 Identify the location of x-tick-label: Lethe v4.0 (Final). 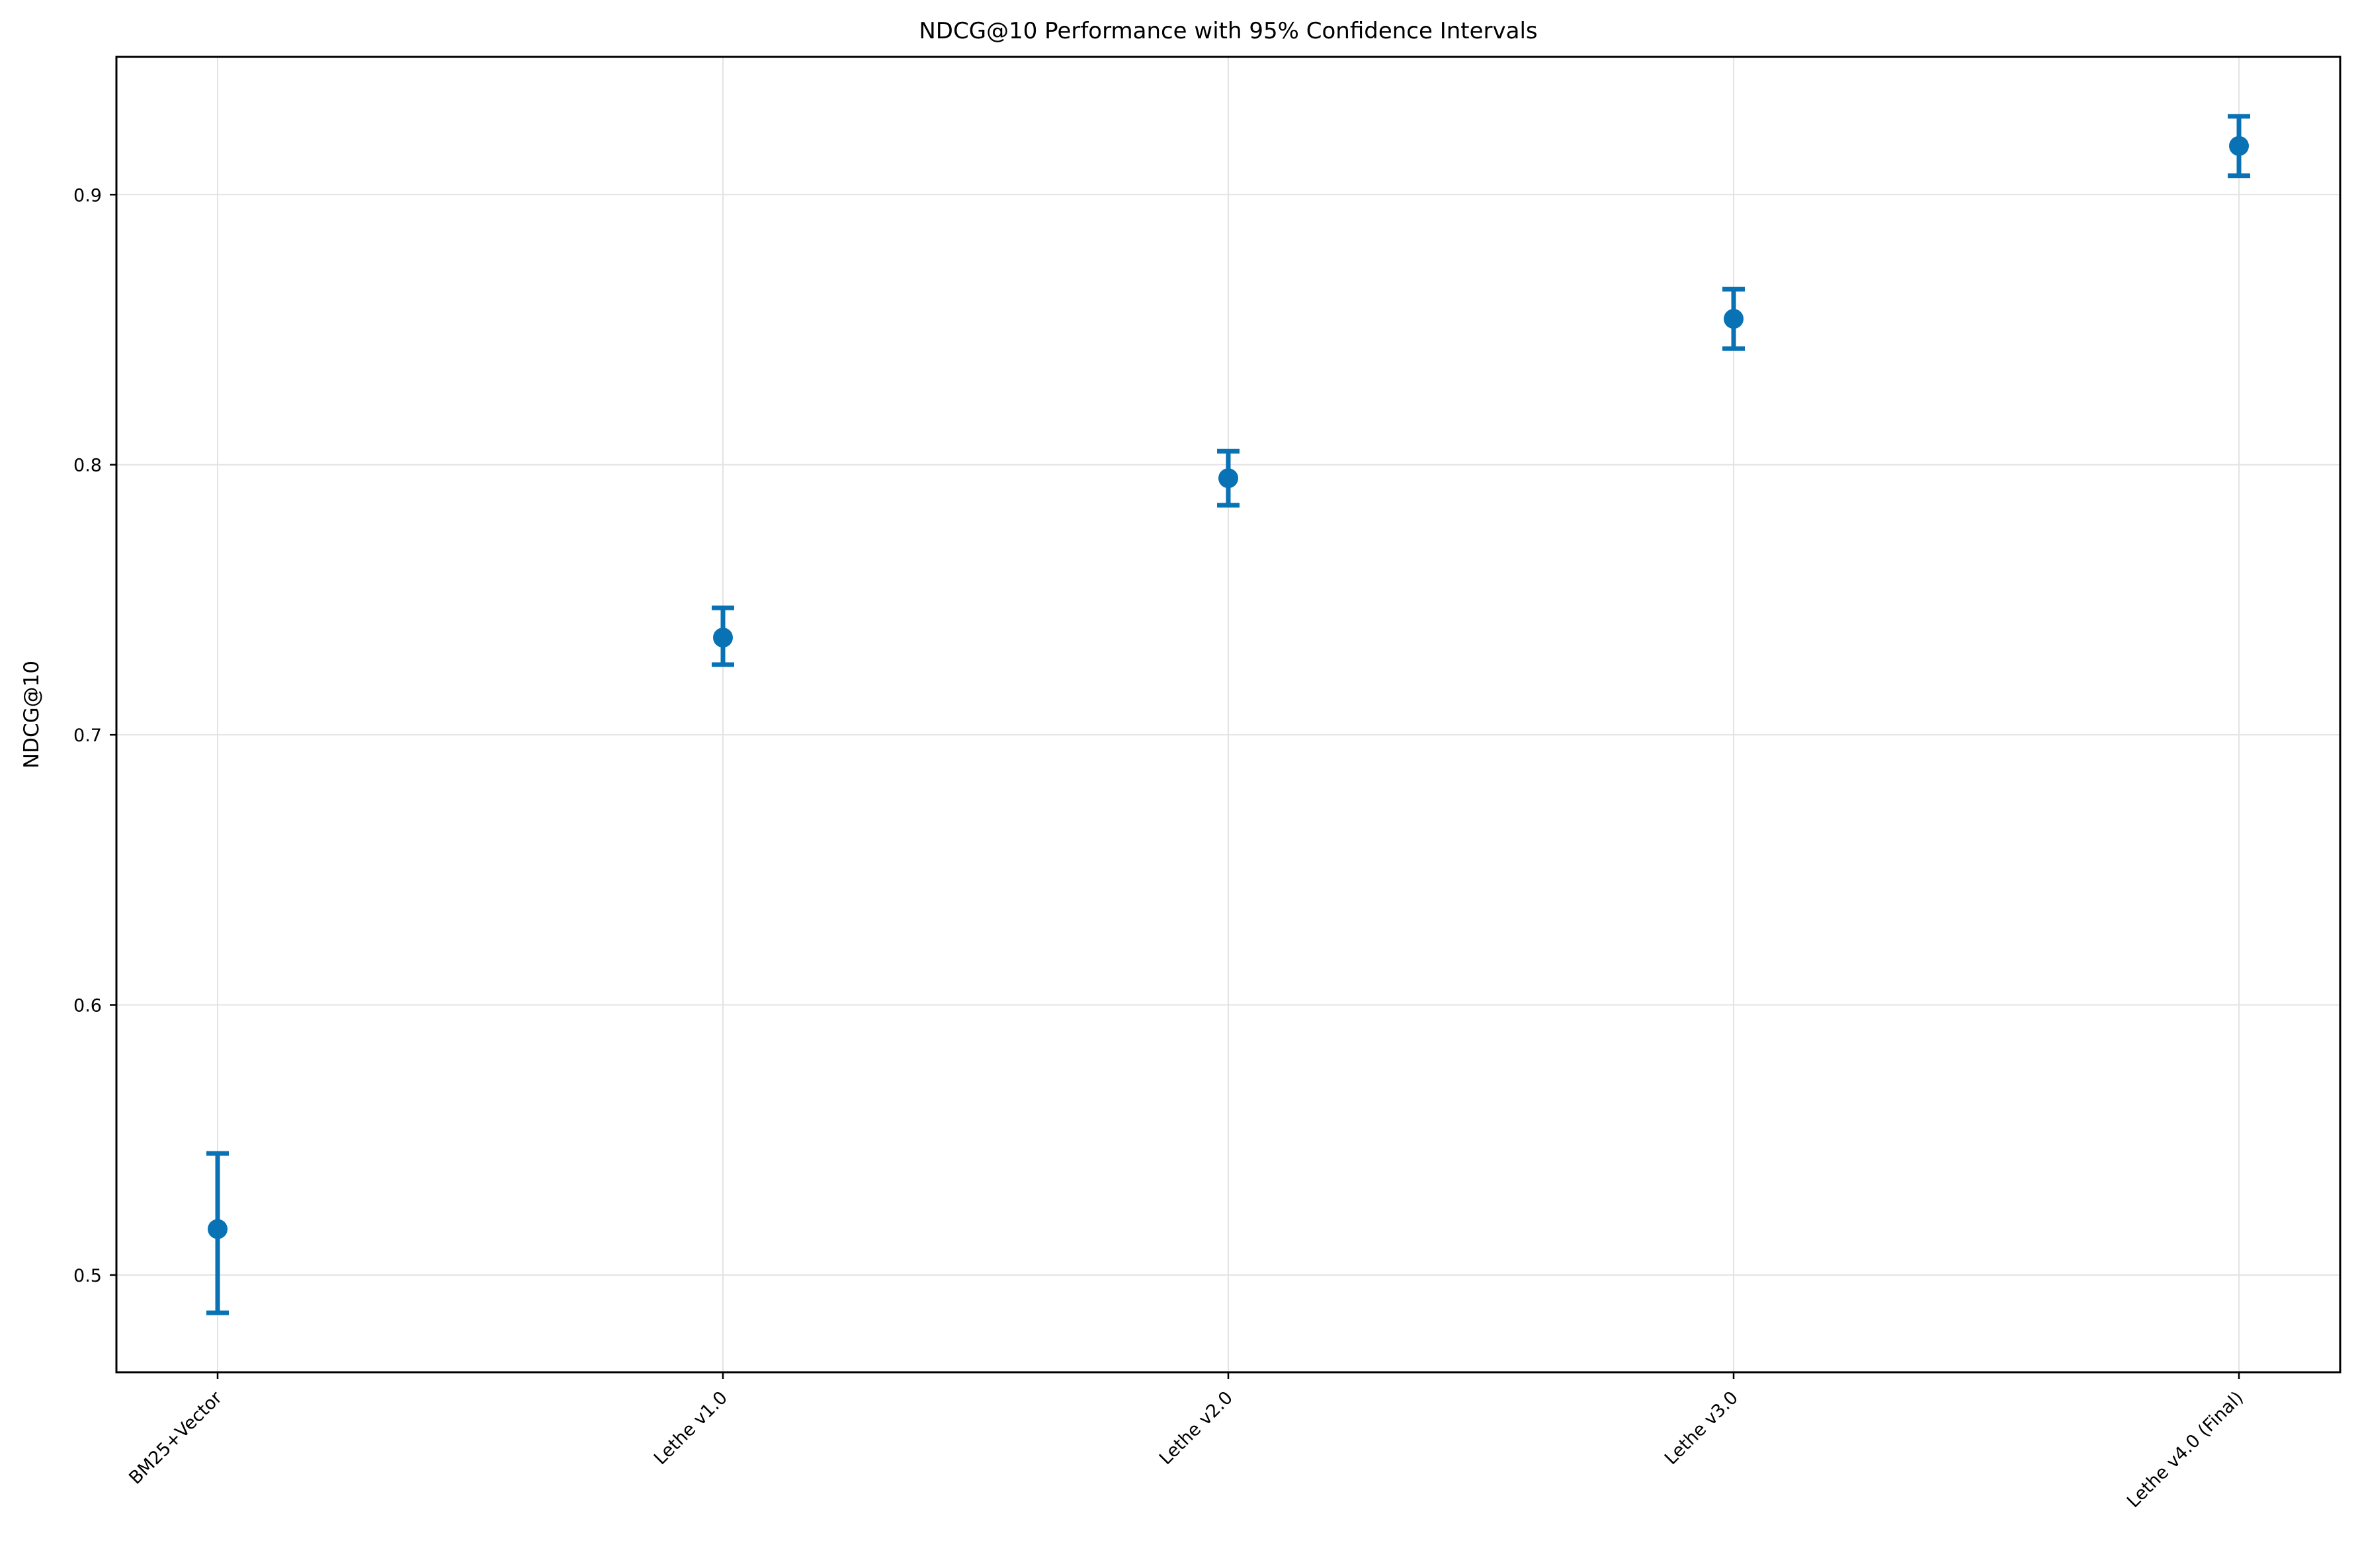
(2185, 1449).